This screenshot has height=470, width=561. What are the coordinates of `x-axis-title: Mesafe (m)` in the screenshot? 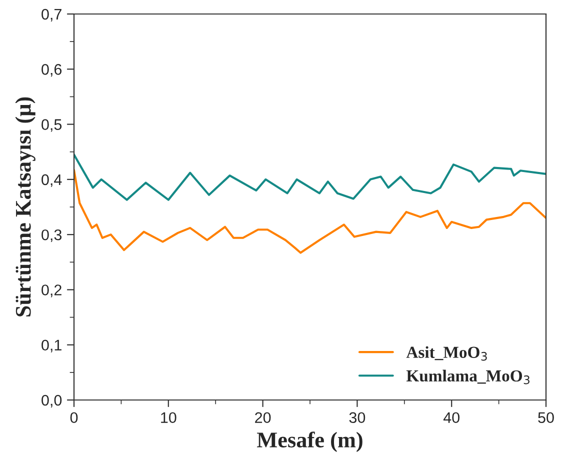 It's located at (309, 442).